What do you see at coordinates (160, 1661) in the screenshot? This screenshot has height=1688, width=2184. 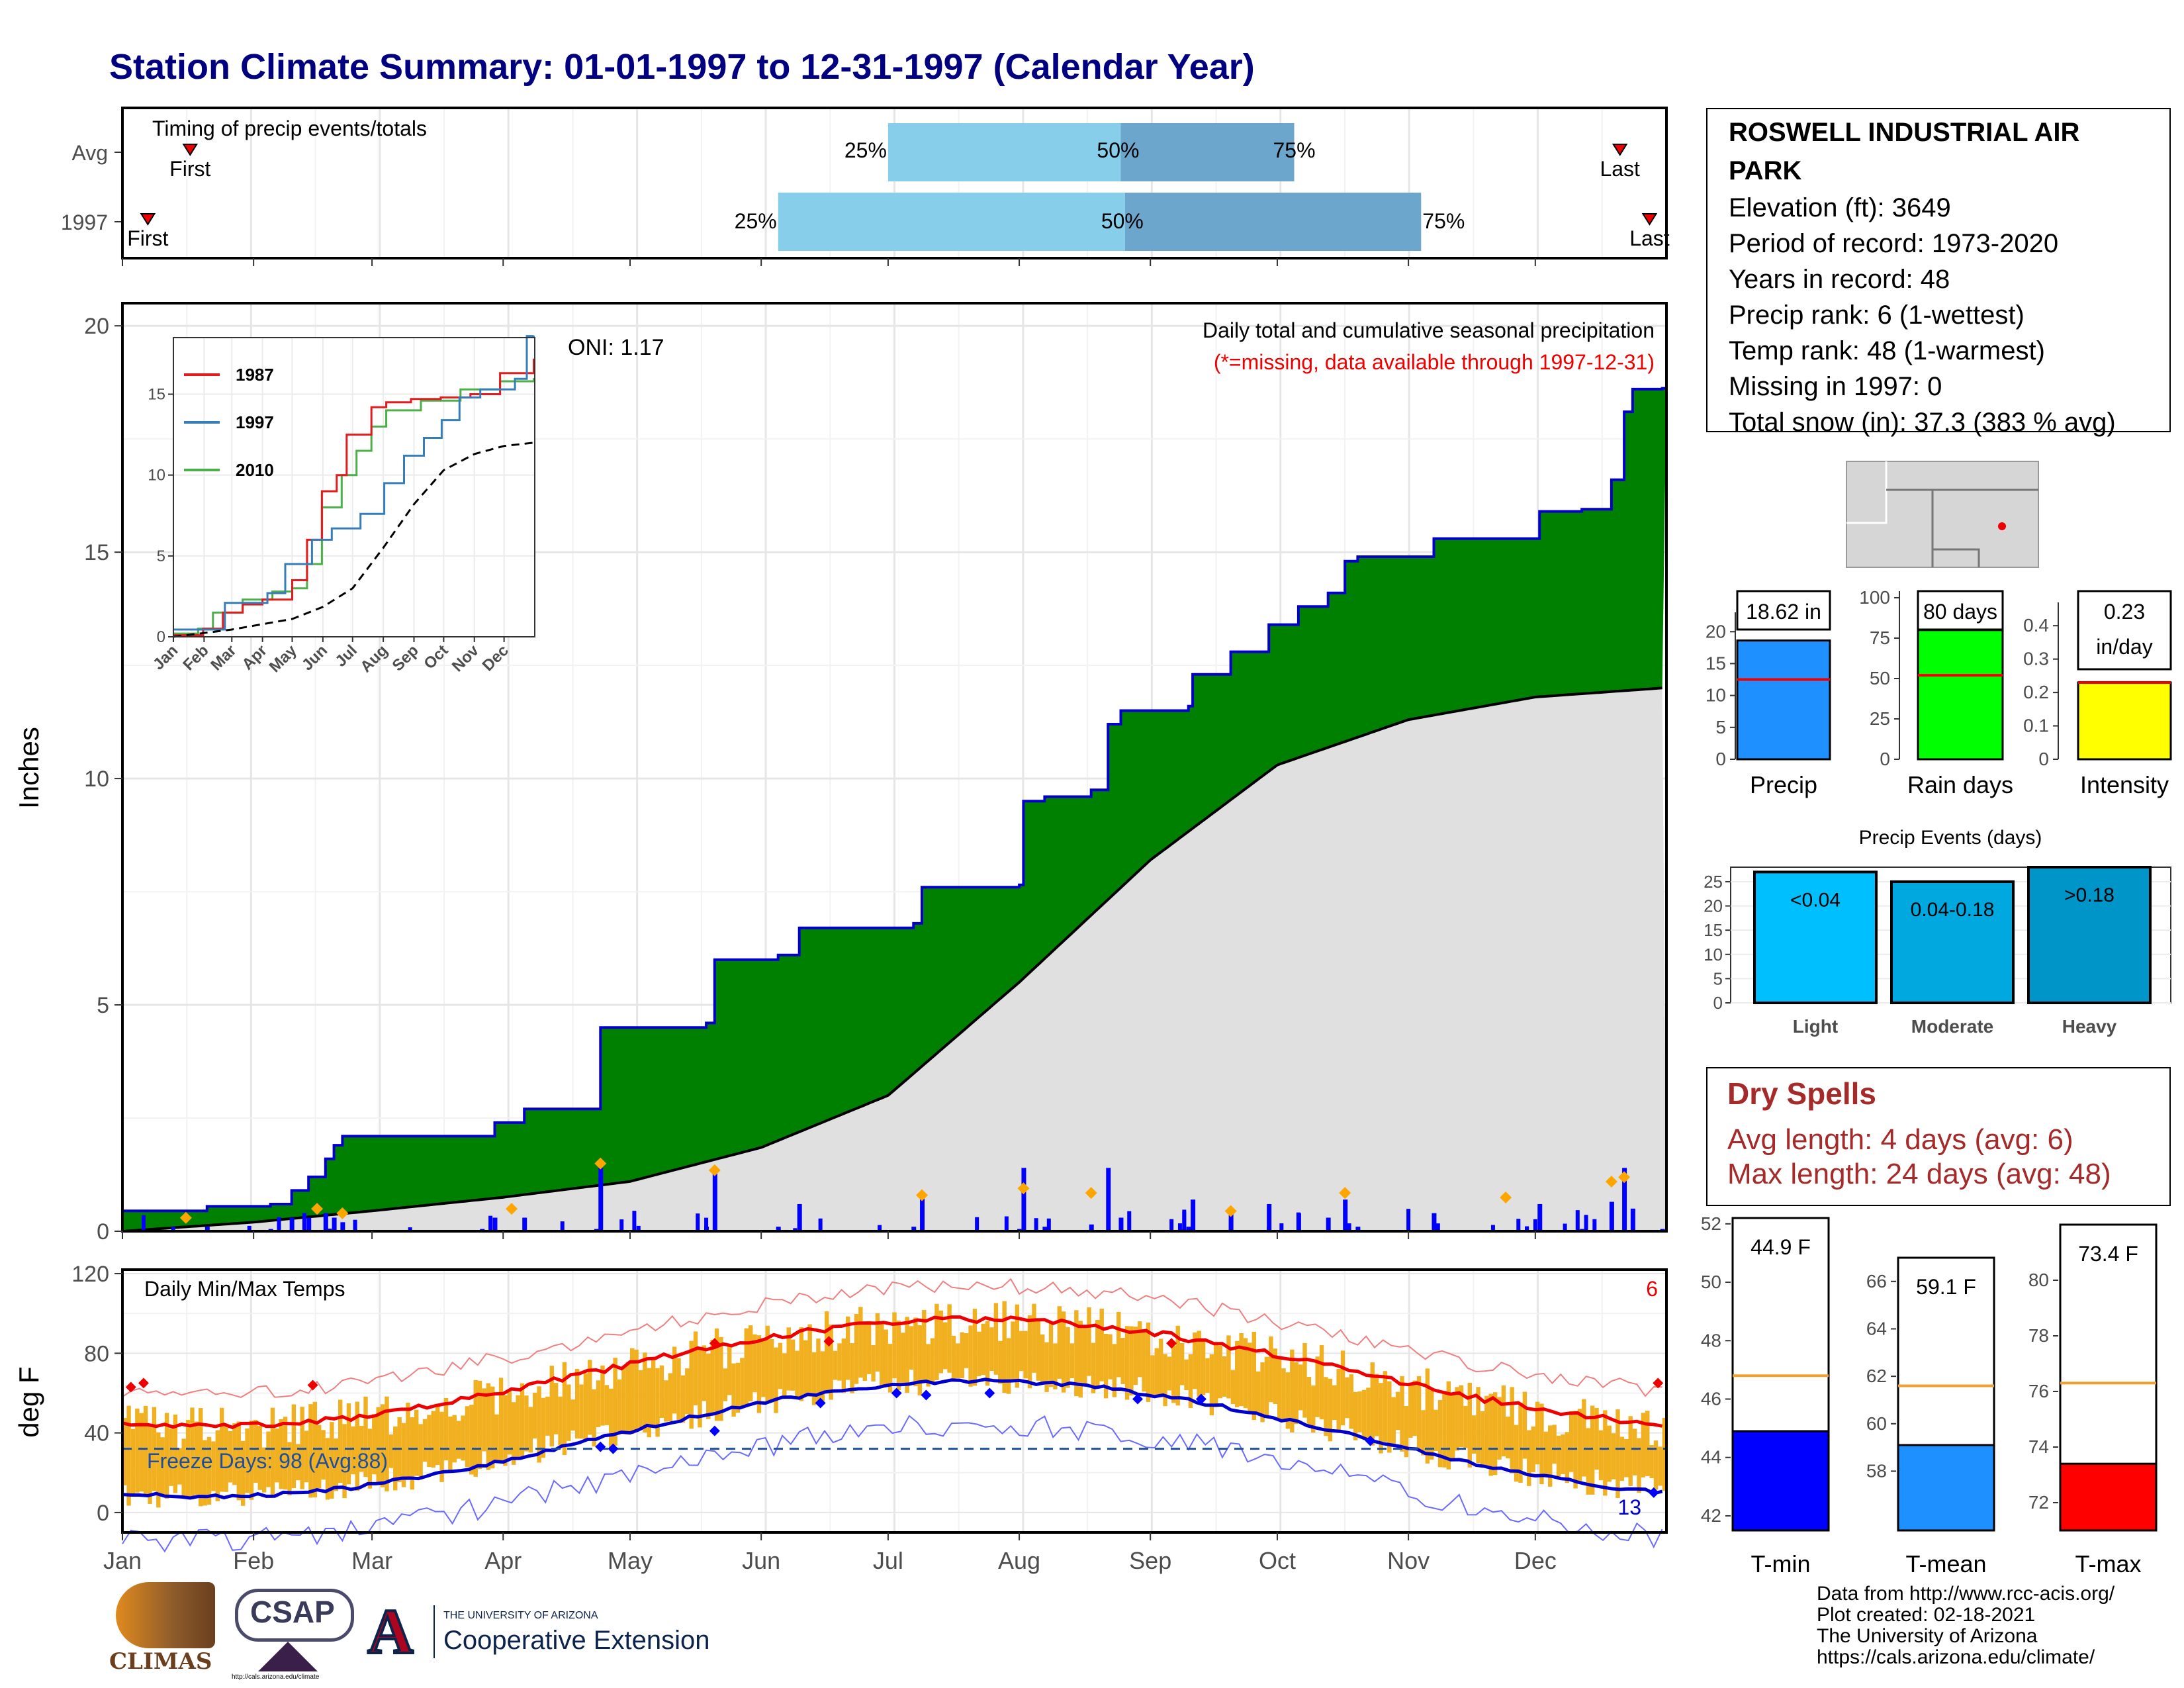 I see `climas-text: CLIMAS` at bounding box center [160, 1661].